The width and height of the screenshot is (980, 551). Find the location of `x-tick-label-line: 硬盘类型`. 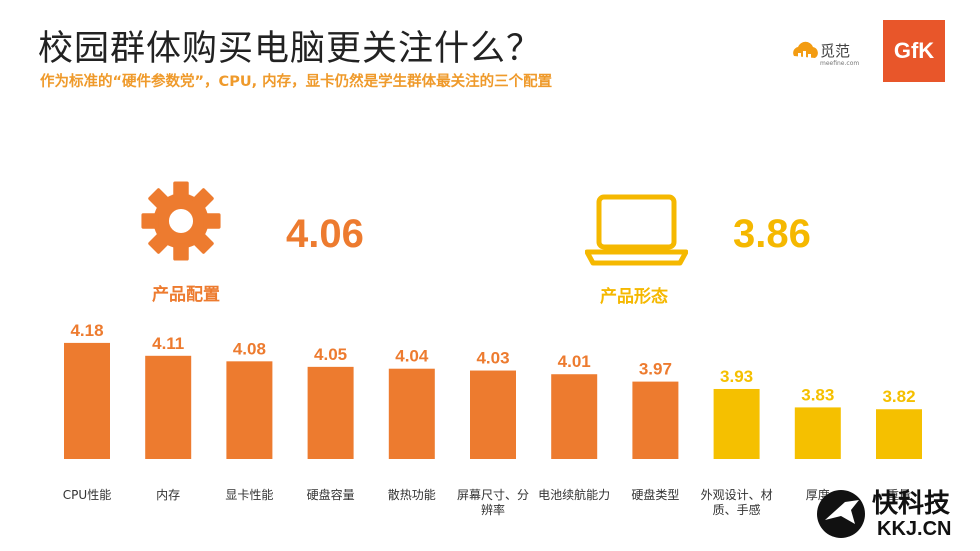

x-tick-label-line: 硬盘类型 is located at coordinates (655, 495).